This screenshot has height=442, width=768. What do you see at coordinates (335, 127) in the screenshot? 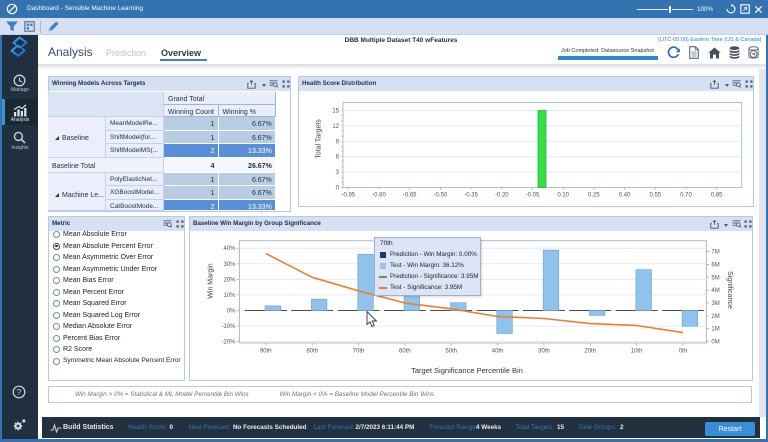
I see `svg-text: 12` at bounding box center [335, 127].